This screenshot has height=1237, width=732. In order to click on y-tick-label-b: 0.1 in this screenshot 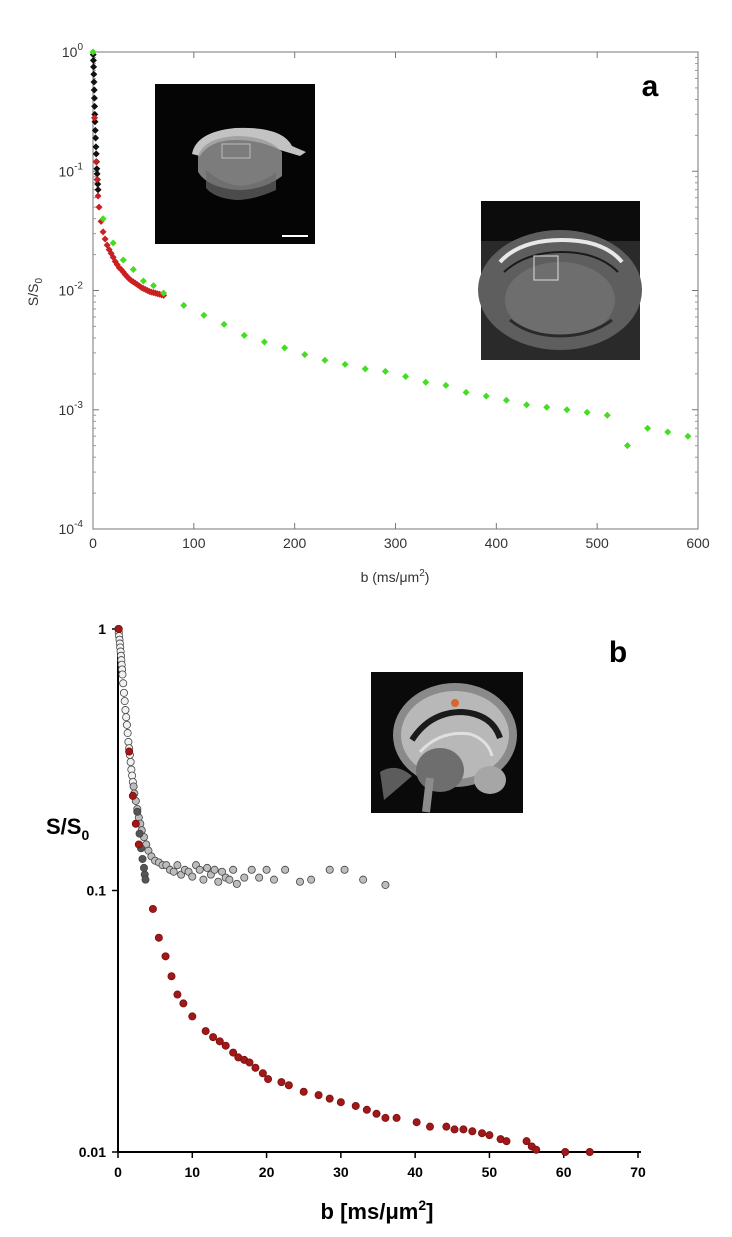, I will do `click(97, 891)`.